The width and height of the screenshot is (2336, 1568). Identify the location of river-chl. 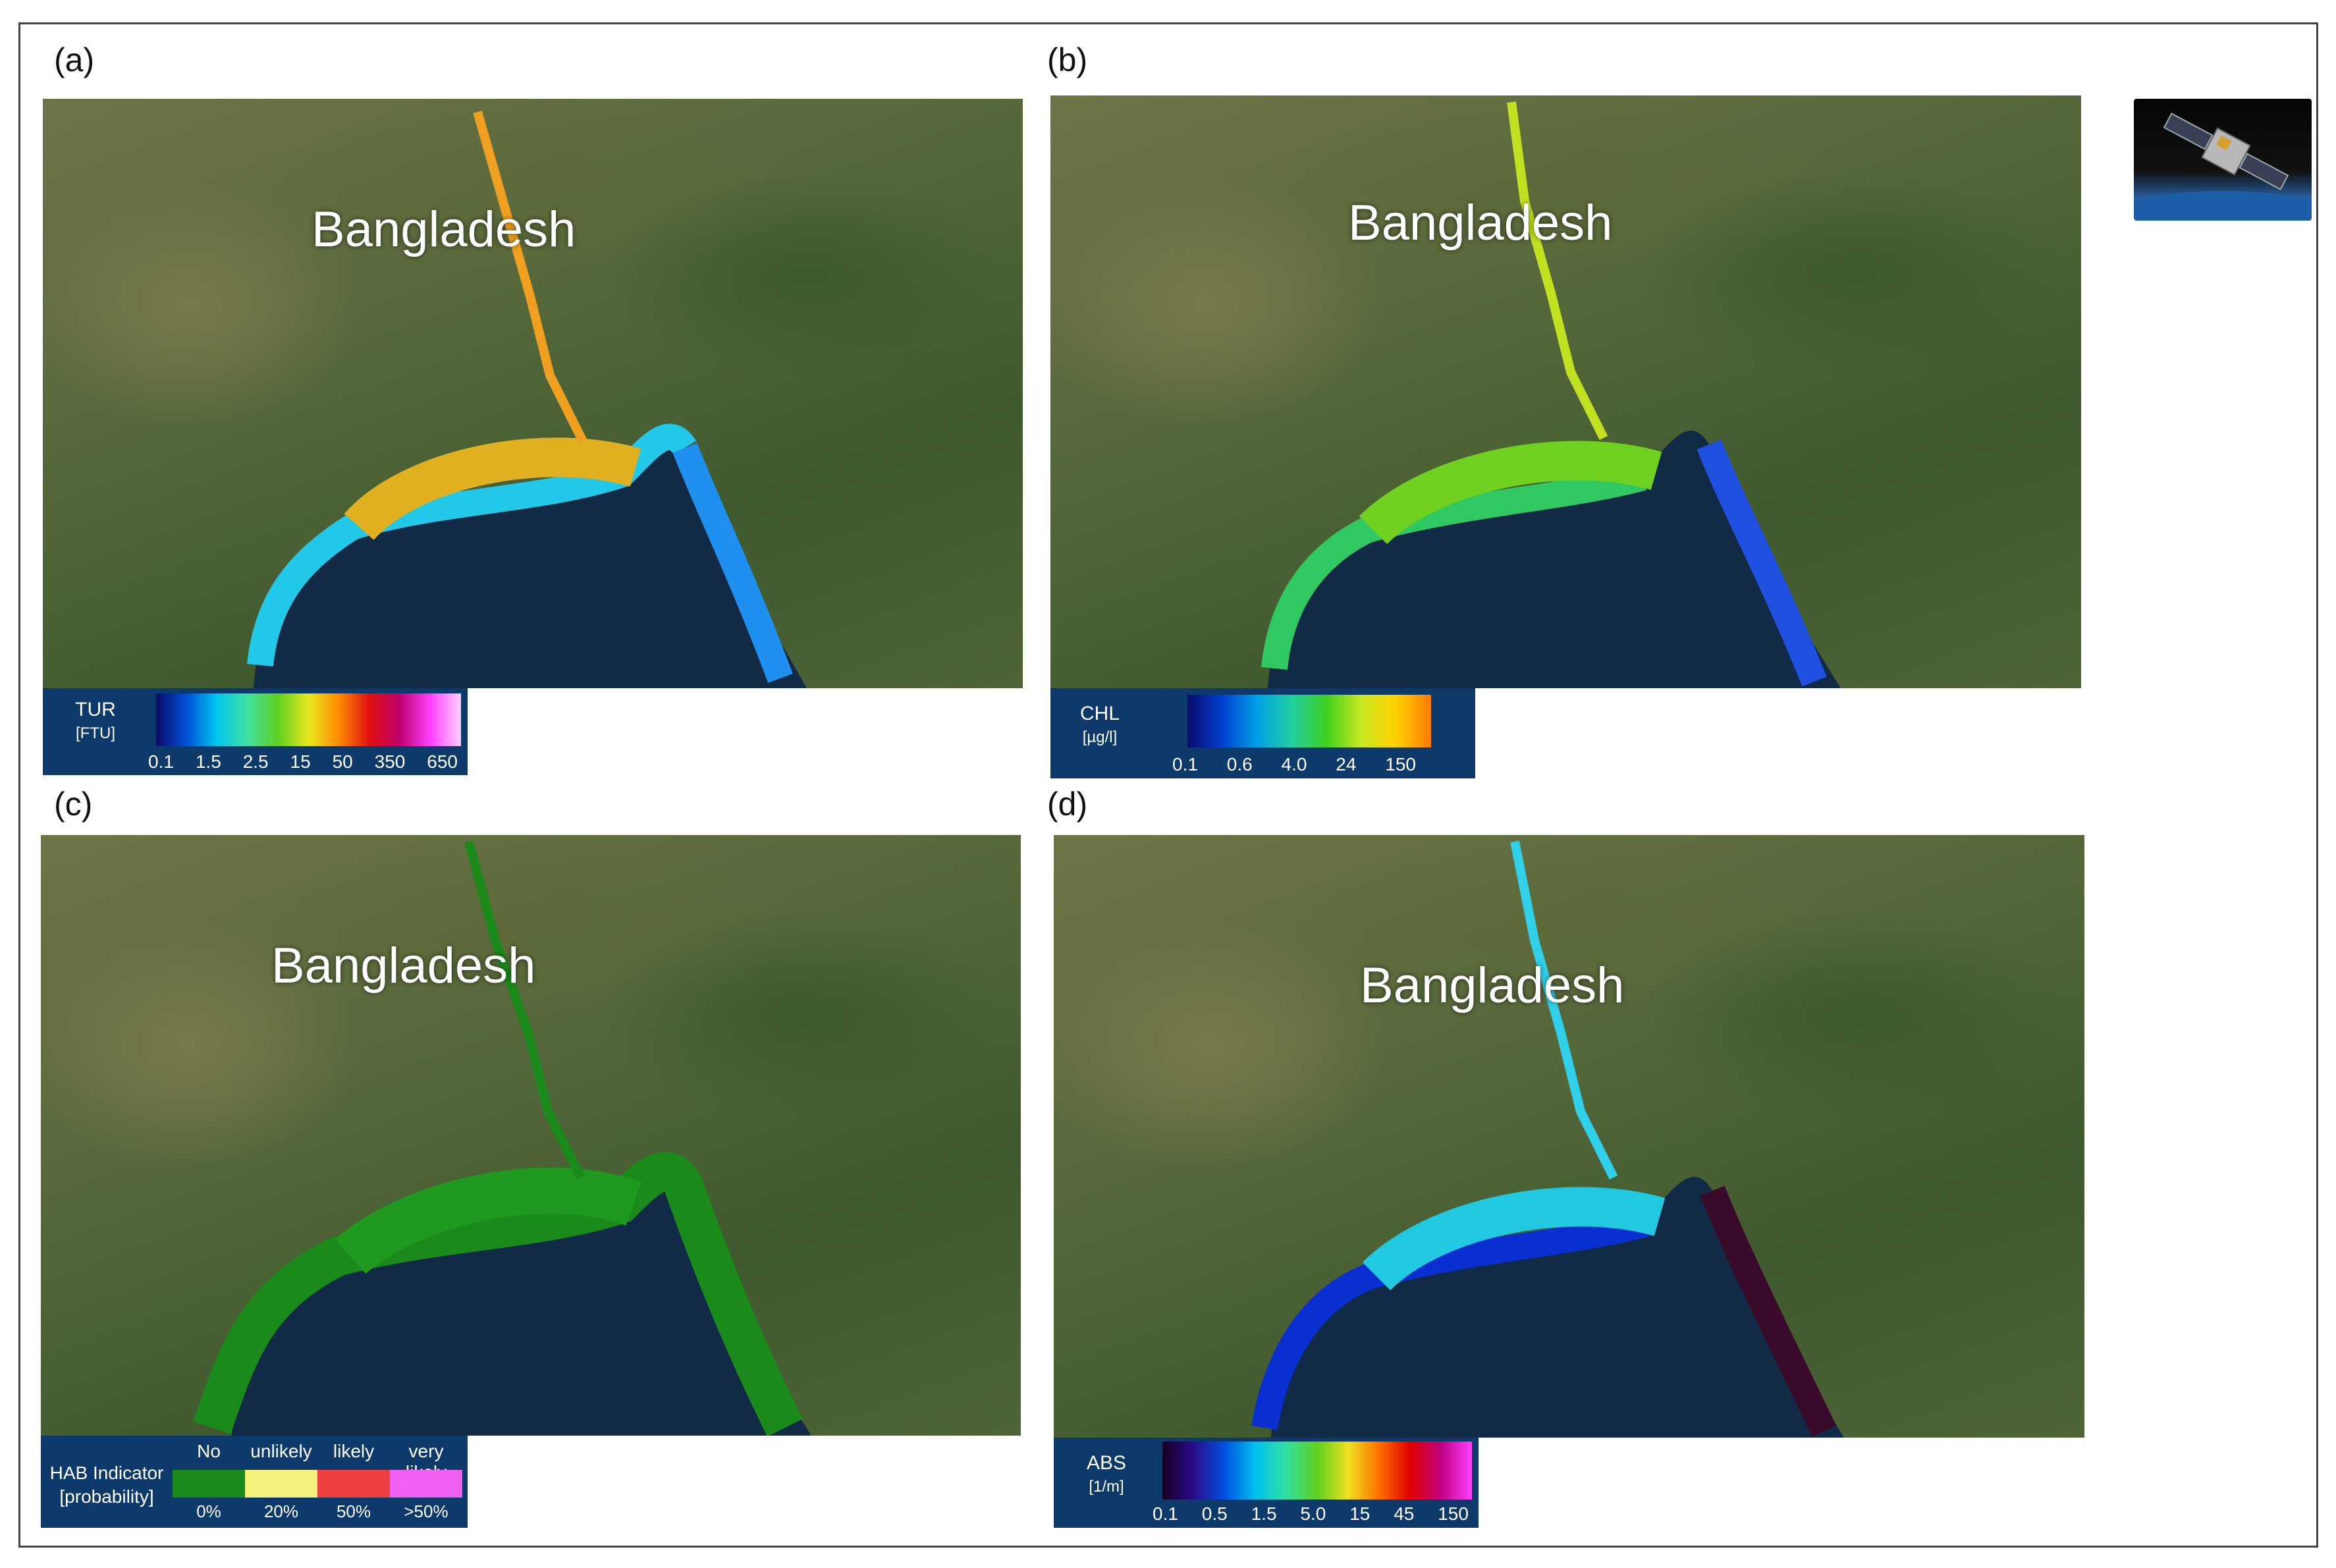
(1557, 271).